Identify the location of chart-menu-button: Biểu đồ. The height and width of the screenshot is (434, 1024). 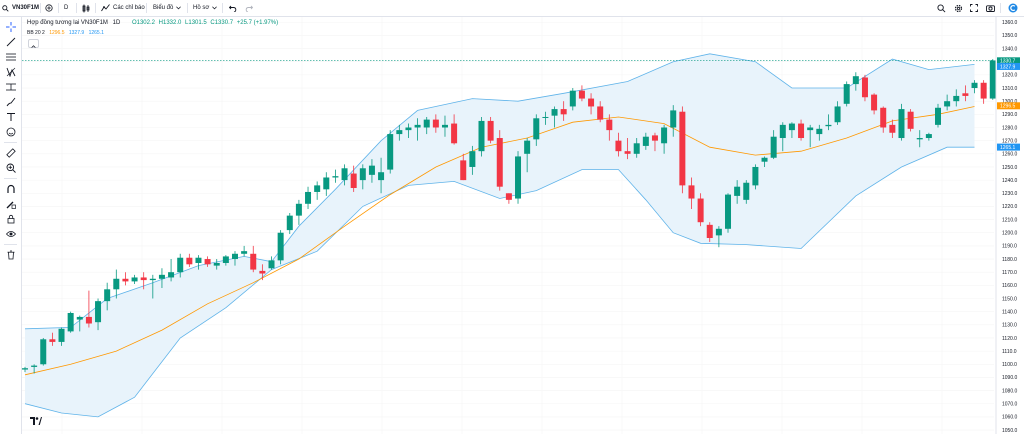
(167, 8).